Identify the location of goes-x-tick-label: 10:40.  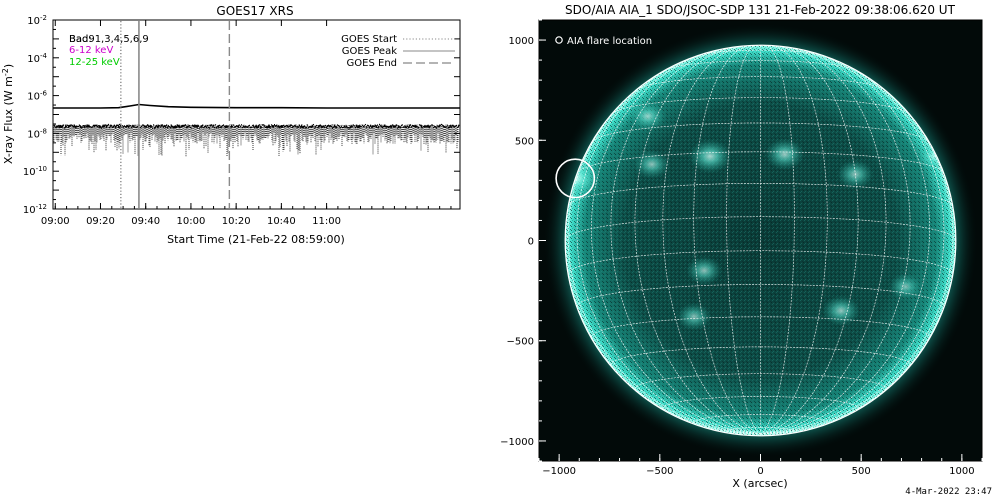
(281, 221).